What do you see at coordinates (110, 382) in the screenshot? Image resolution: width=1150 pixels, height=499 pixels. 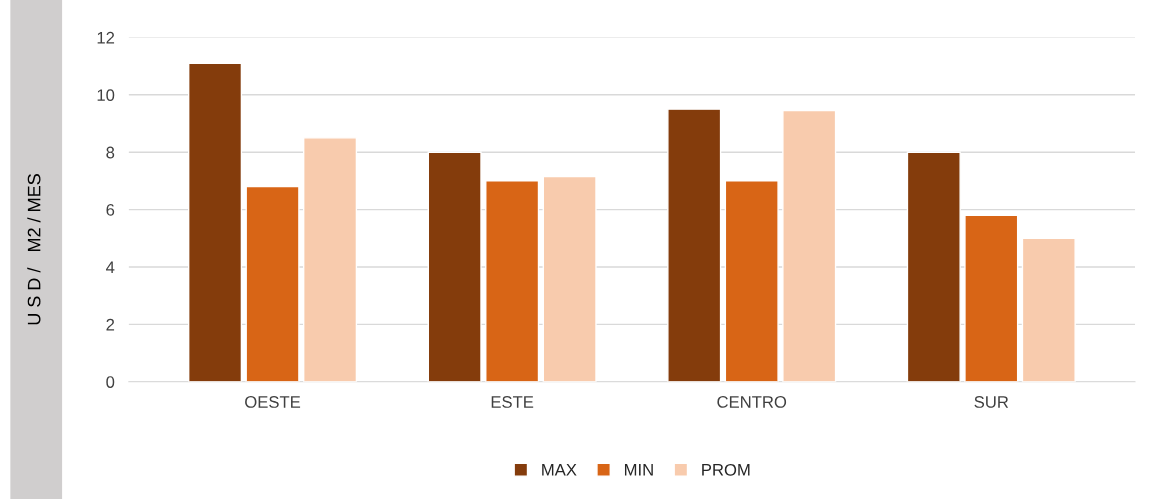 I see `y-tick-label: 0` at bounding box center [110, 382].